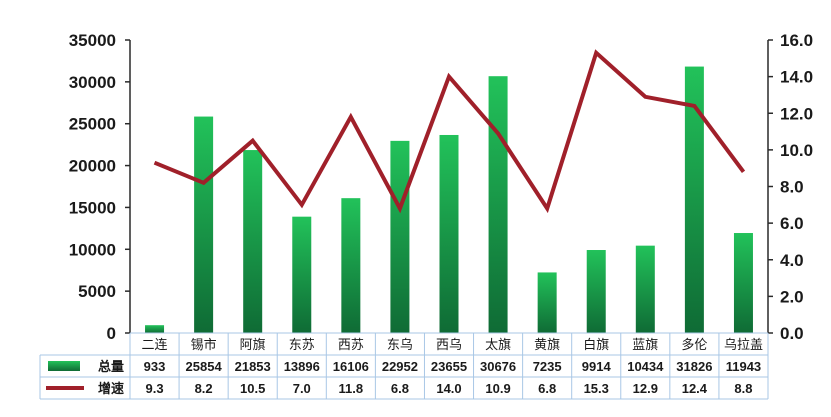 The height and width of the screenshot is (417, 831). What do you see at coordinates (796, 77) in the screenshot?
I see `right-tick-label: 14.0` at bounding box center [796, 77].